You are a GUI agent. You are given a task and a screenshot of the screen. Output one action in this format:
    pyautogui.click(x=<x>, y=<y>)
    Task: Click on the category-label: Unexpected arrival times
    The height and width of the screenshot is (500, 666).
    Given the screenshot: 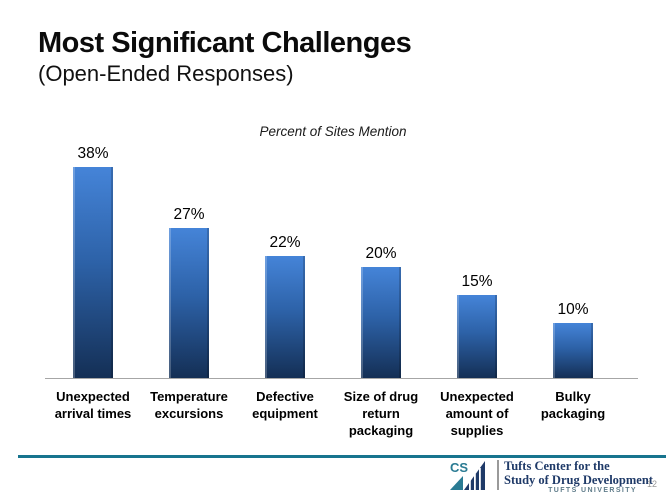 What is the action you would take?
    pyautogui.click(x=93, y=405)
    